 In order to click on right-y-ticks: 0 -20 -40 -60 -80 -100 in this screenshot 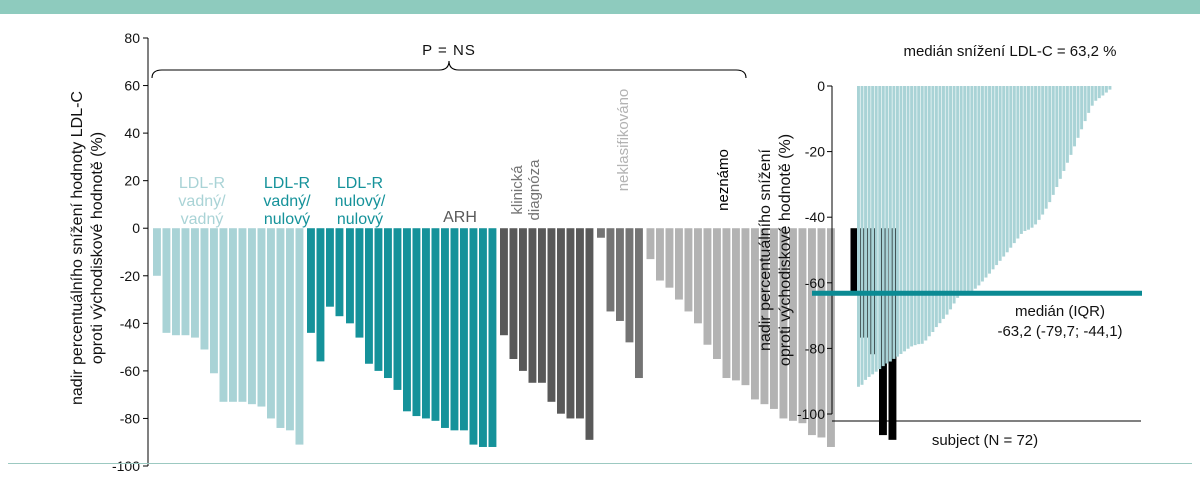, I will do `click(814, 250)`.